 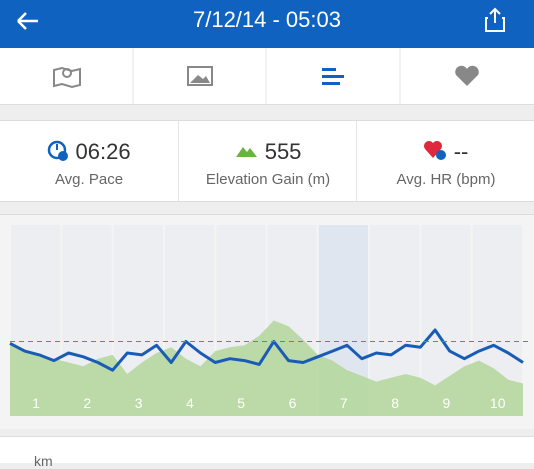 What do you see at coordinates (246, 152) in the screenshot?
I see `elevation-icon` at bounding box center [246, 152].